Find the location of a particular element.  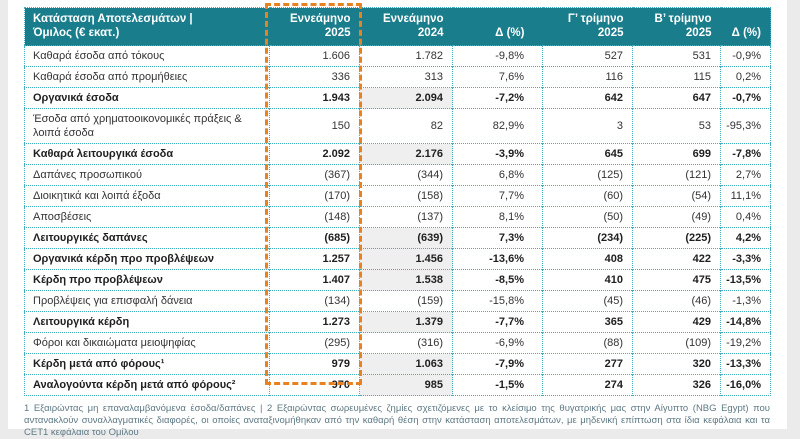

cell-q2-2025: (121) is located at coordinates (676, 175).